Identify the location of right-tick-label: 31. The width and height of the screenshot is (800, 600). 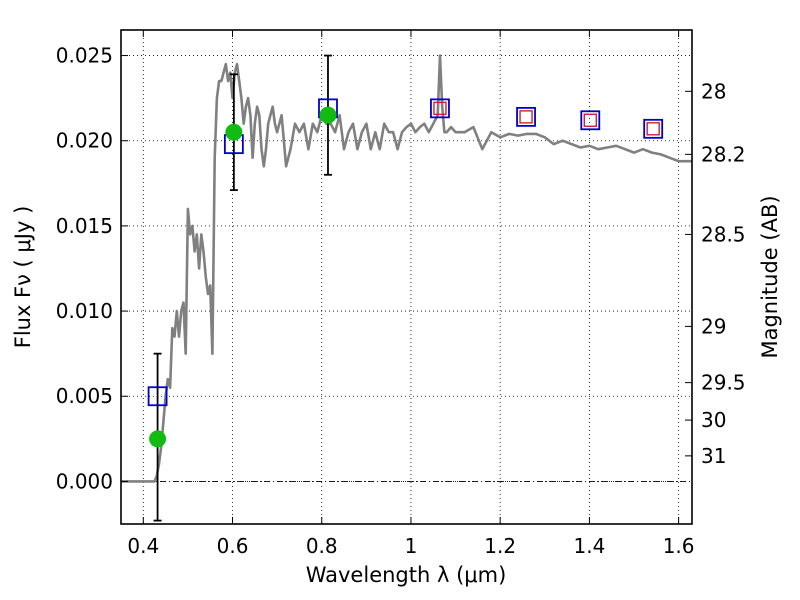
(713, 456).